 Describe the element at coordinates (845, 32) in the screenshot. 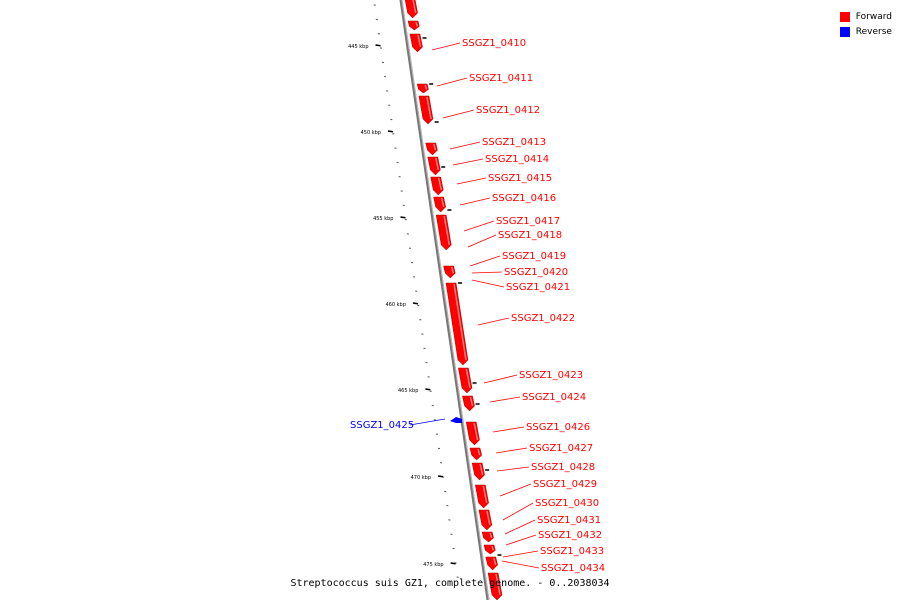

I see `reverse-swatch` at that location.